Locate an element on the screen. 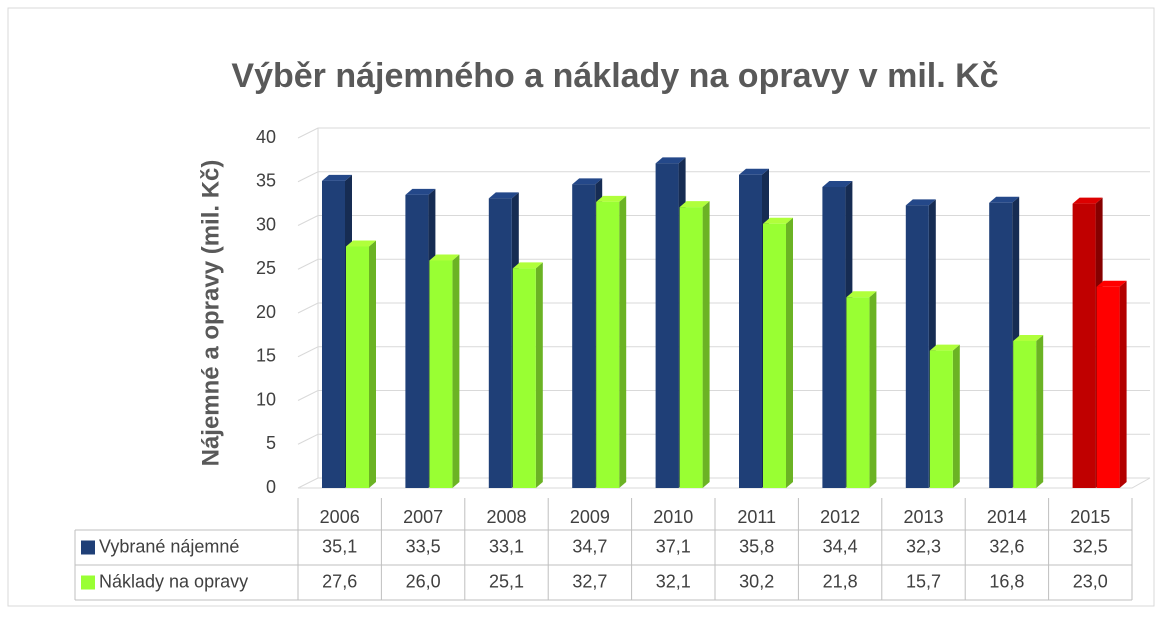 The height and width of the screenshot is (626, 1162). data-label: 32,1 is located at coordinates (673, 581).